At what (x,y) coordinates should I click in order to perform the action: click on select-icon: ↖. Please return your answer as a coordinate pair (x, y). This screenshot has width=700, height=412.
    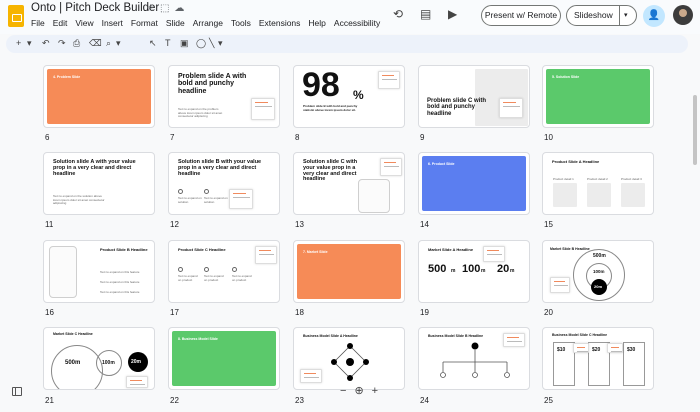
    Looking at the image, I should click on (153, 43).